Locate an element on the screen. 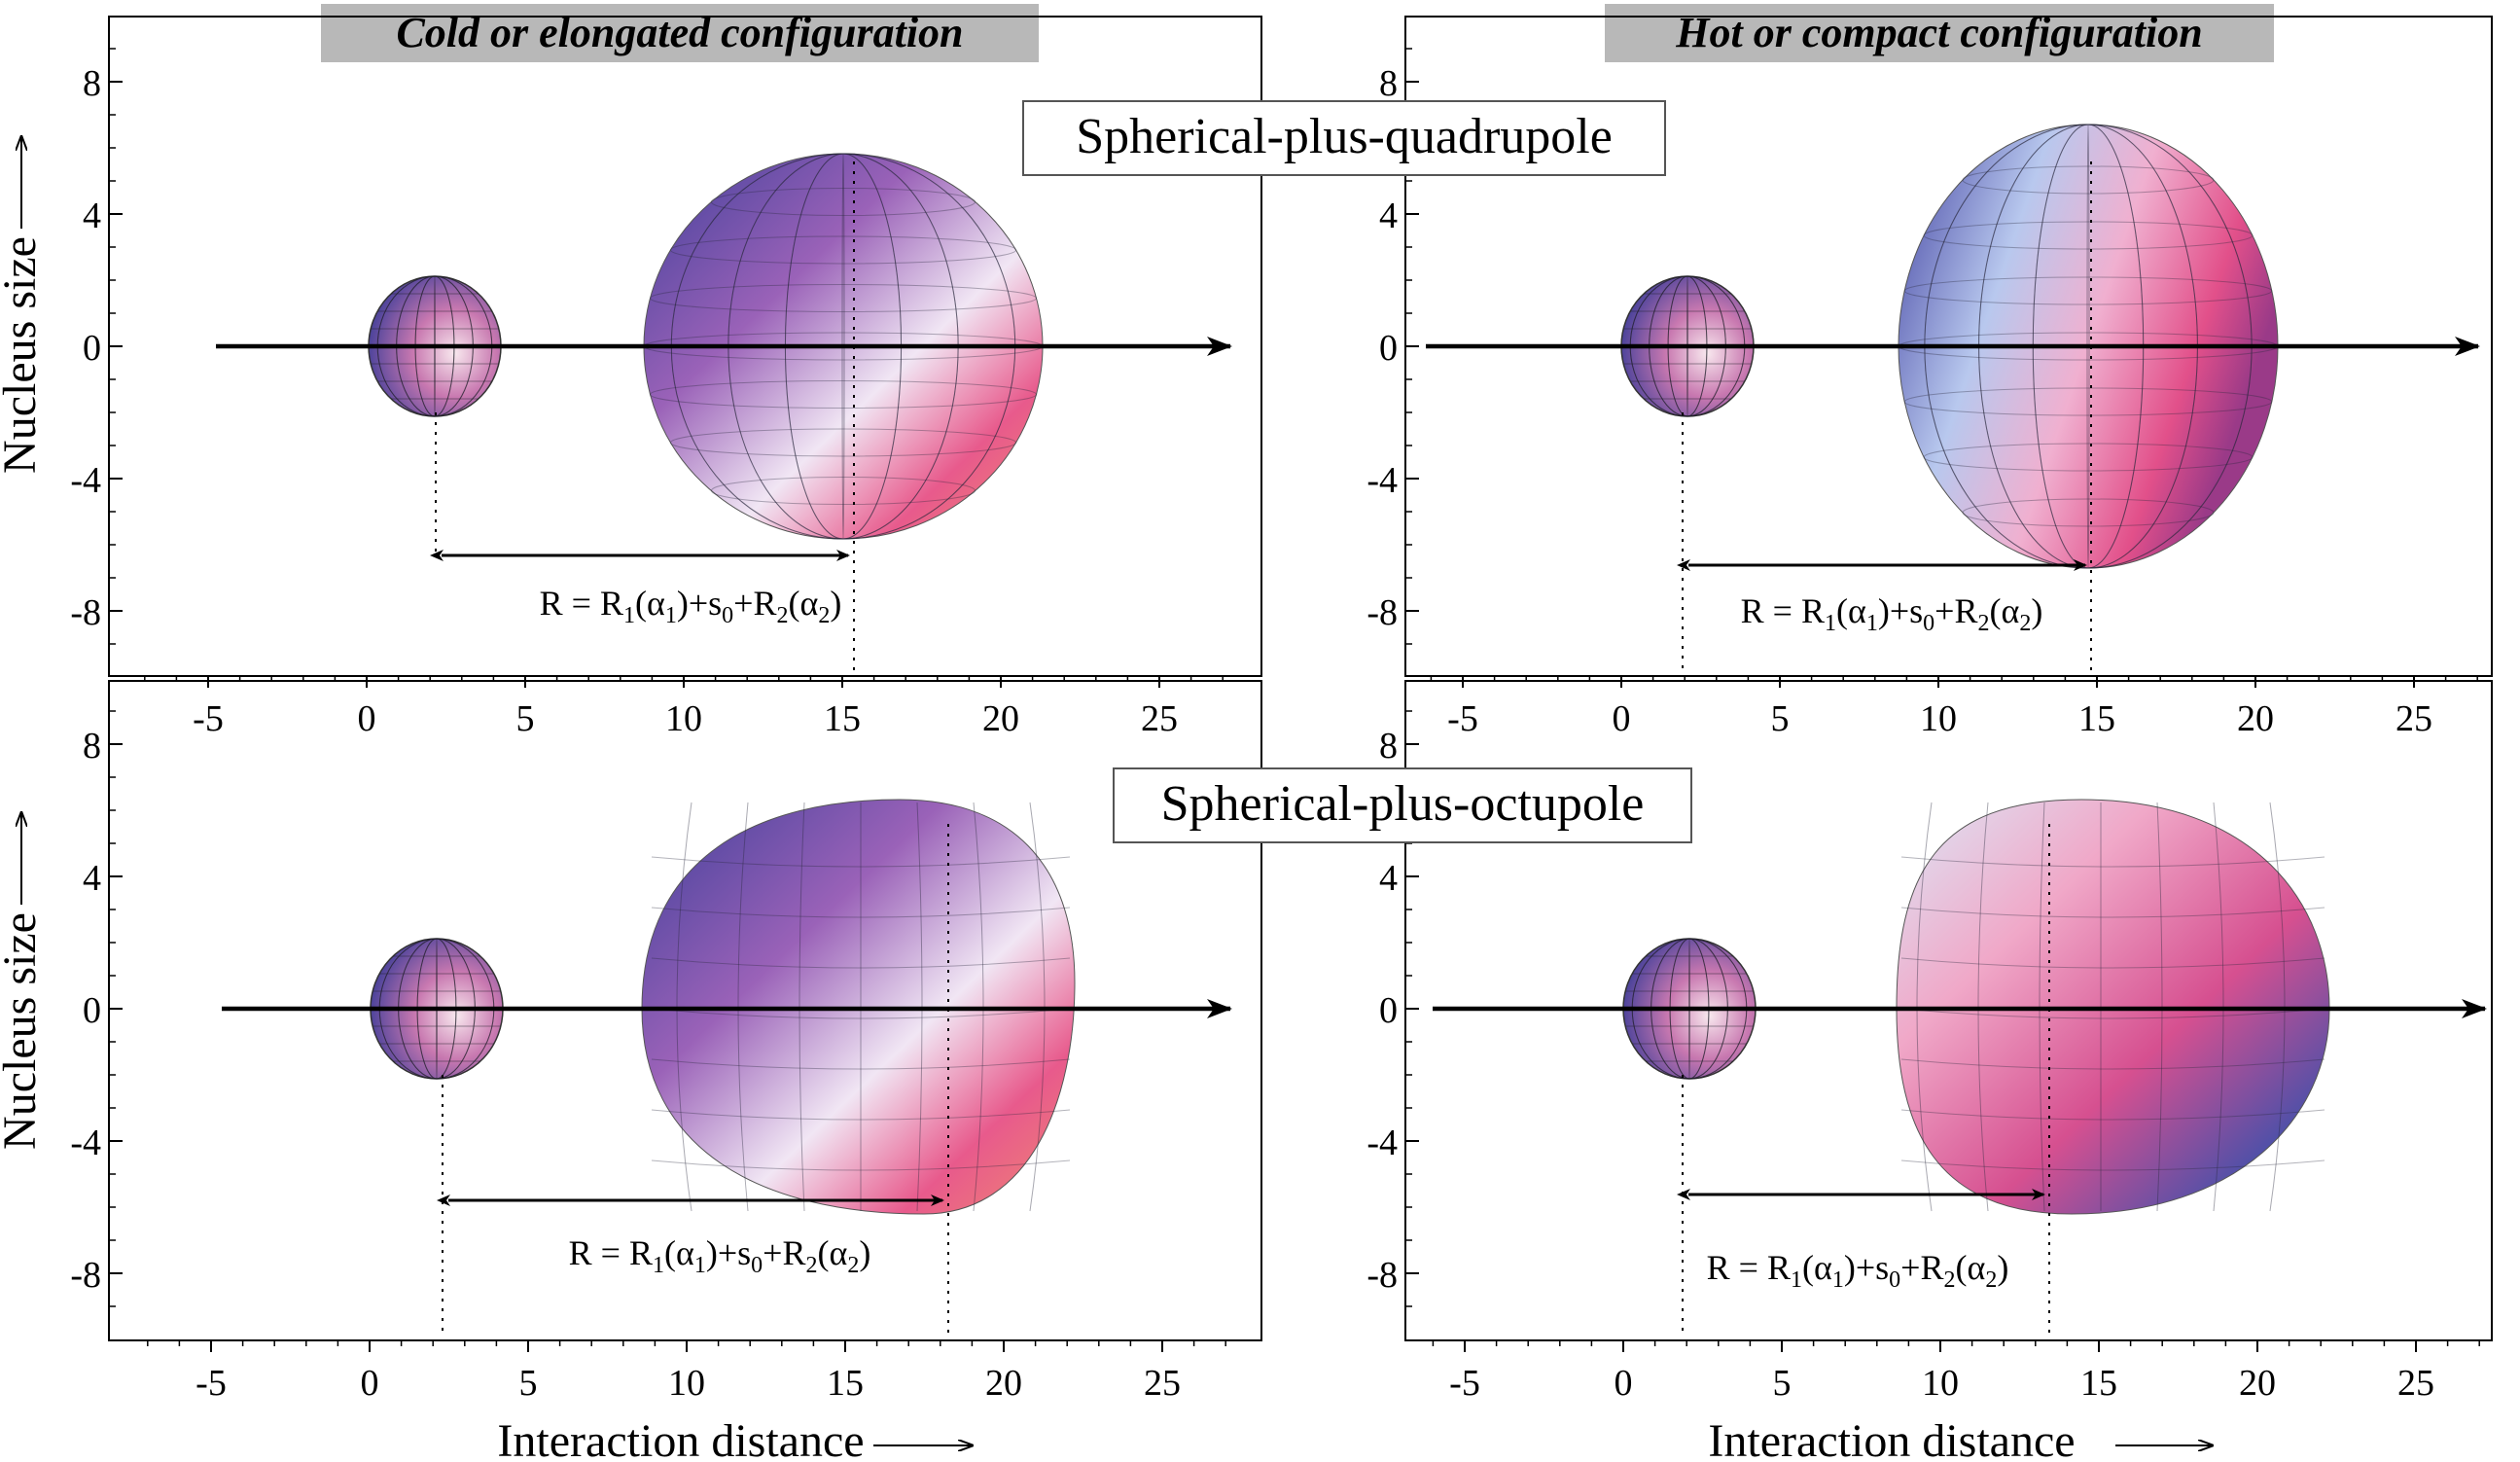 This screenshot has height=1462, width=2520. row-title-quadrupole-box is located at coordinates (1344, 138).